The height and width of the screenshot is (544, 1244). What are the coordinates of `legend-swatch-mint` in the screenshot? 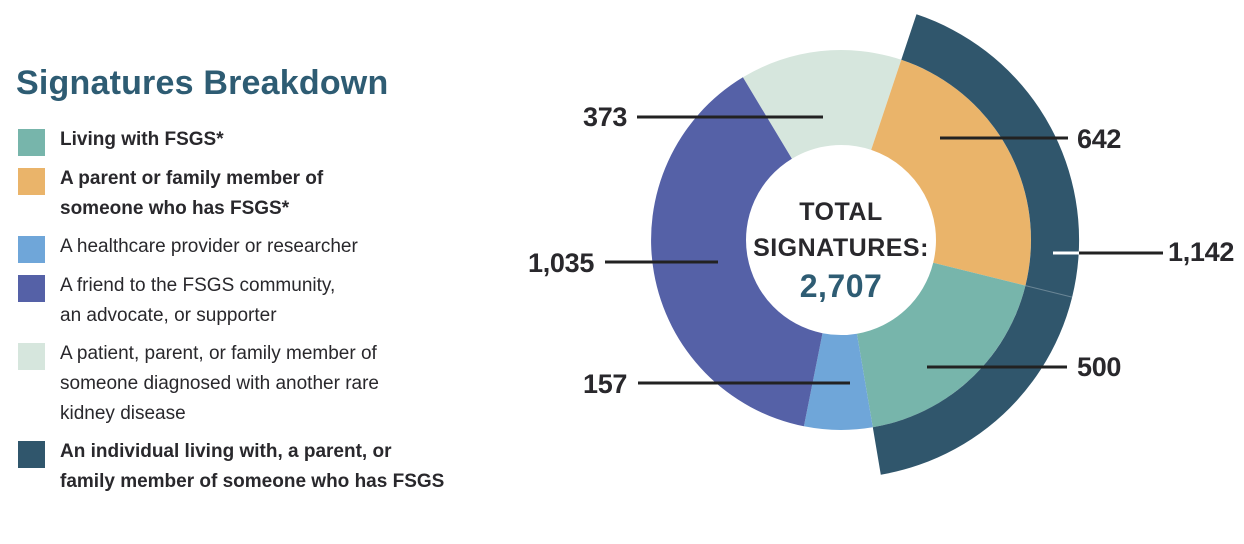 It's located at (31, 356).